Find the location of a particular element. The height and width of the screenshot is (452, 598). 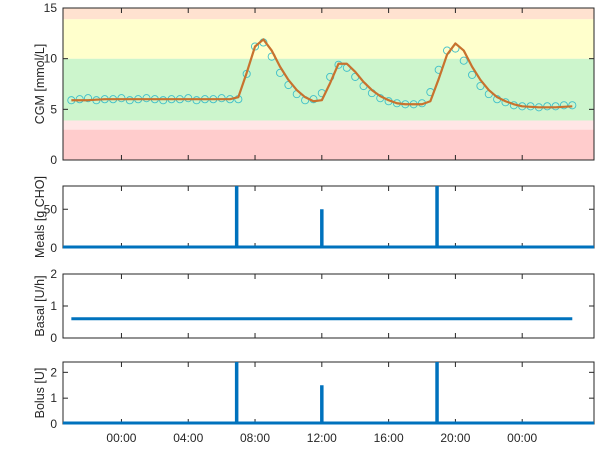

x-tick-label: 04:00 is located at coordinates (188, 438).